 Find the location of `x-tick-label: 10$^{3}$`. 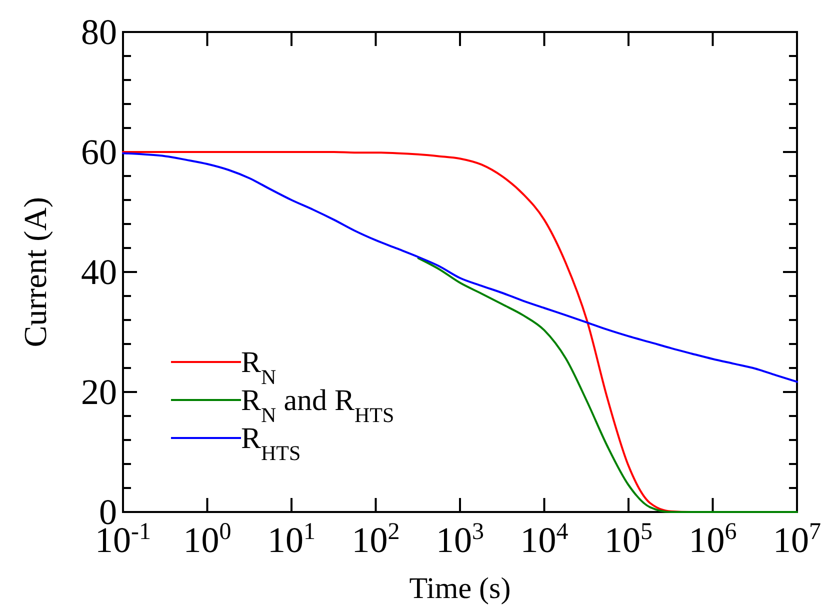

x-tick-label: 10$^{3}$ is located at coordinates (460, 539).